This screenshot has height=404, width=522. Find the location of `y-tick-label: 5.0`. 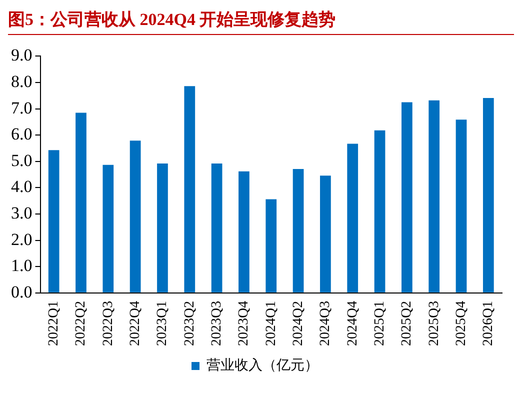

y-tick-label: 5.0 is located at coordinates (21, 160).